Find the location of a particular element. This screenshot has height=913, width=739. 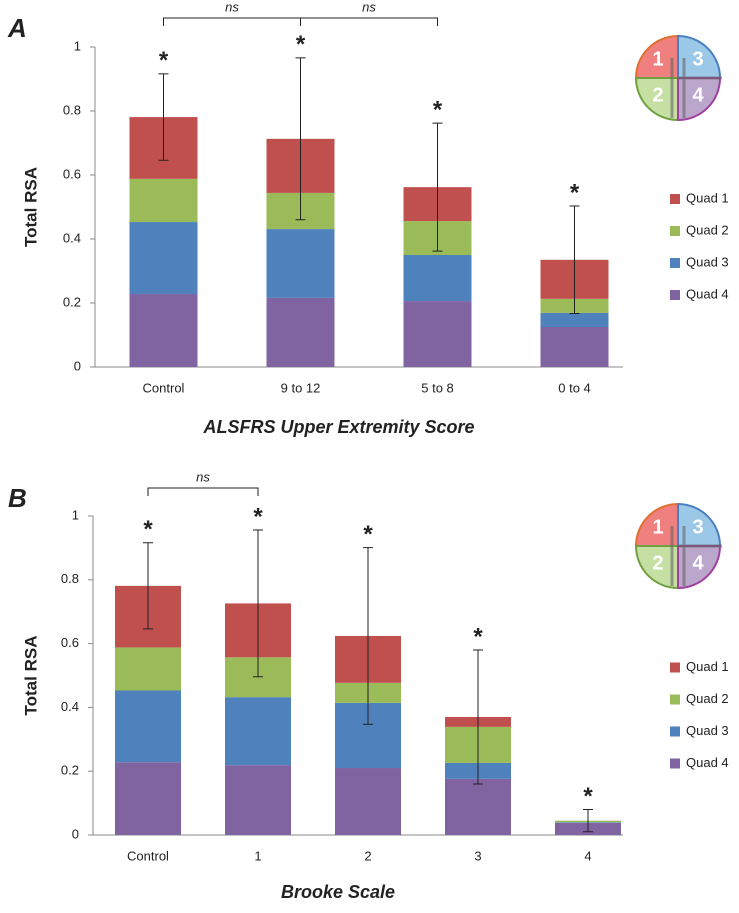

quadrant-label: 1 is located at coordinates (657, 527).